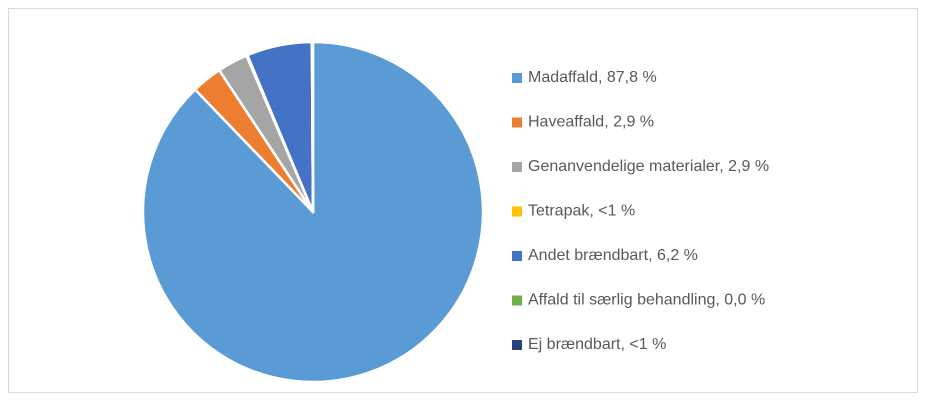 This screenshot has width=926, height=401. I want to click on legend-label: Affald til særlig behandling, 0,0 %, so click(646, 300).